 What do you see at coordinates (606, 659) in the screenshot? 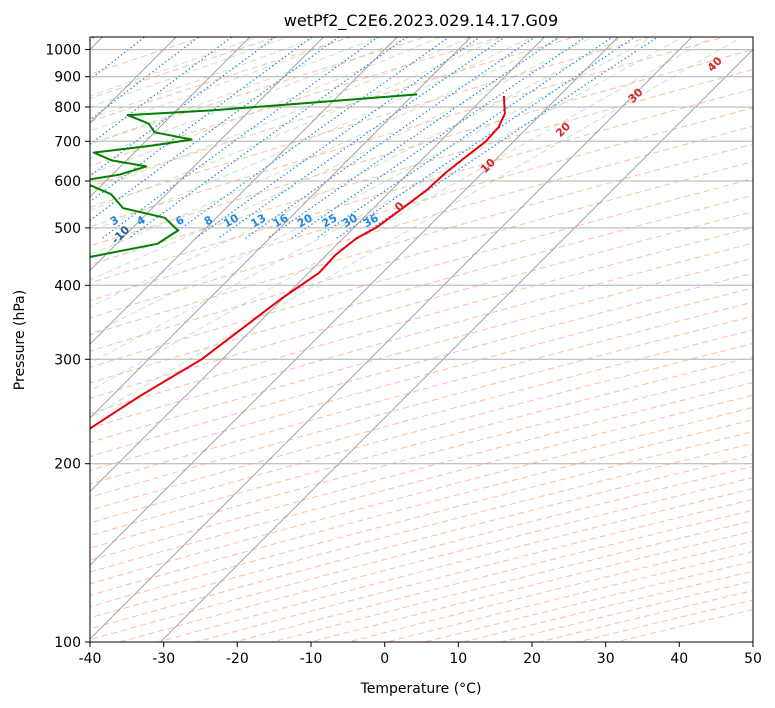
I see `x-tick-label: 30` at bounding box center [606, 659].